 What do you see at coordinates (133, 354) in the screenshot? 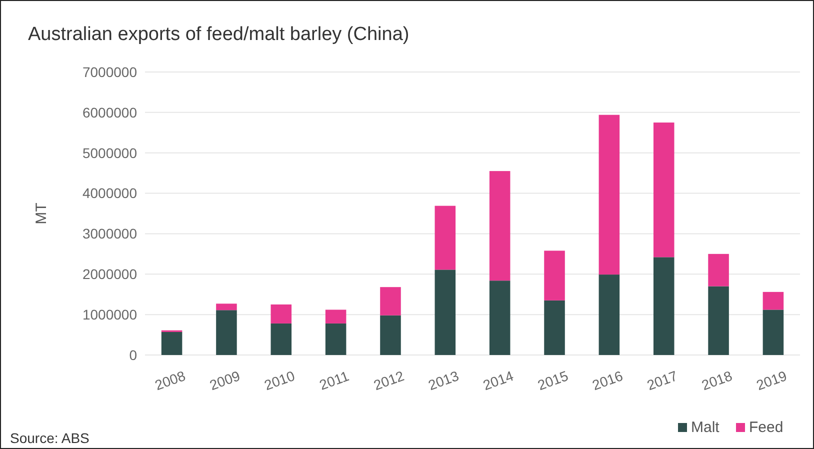
I see `y-tick-label: 0` at bounding box center [133, 354].